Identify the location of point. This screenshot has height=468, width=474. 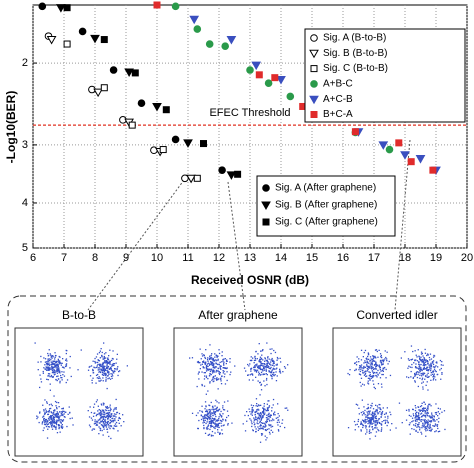
(225, 46).